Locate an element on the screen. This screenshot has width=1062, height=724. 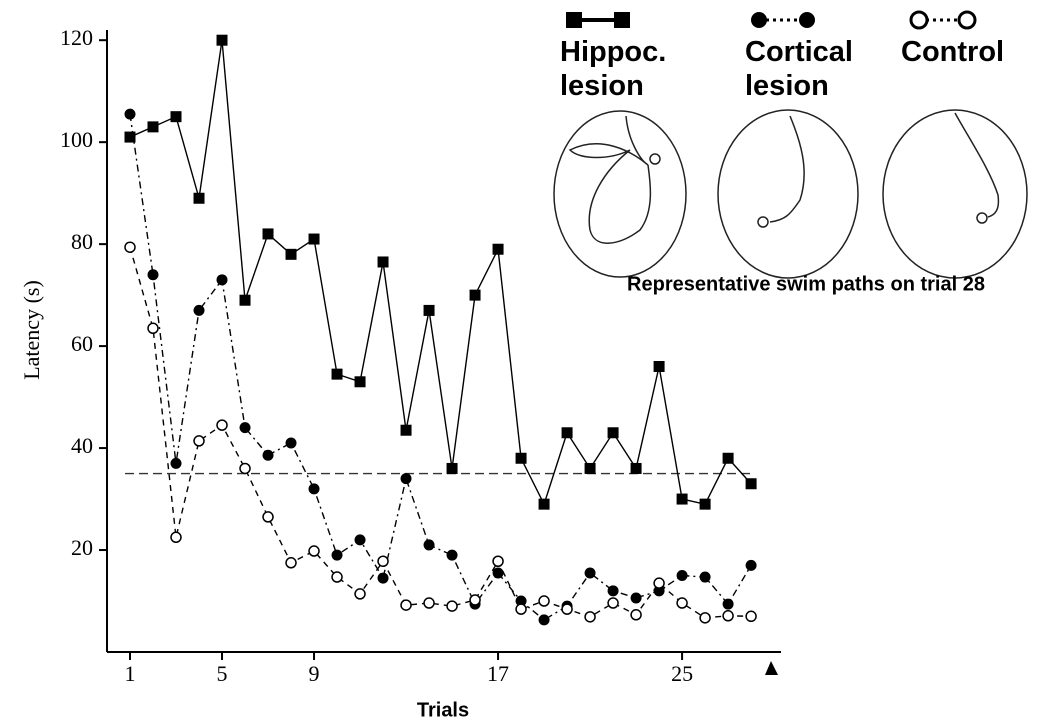
x-tick-label: 1 is located at coordinates (130, 673).